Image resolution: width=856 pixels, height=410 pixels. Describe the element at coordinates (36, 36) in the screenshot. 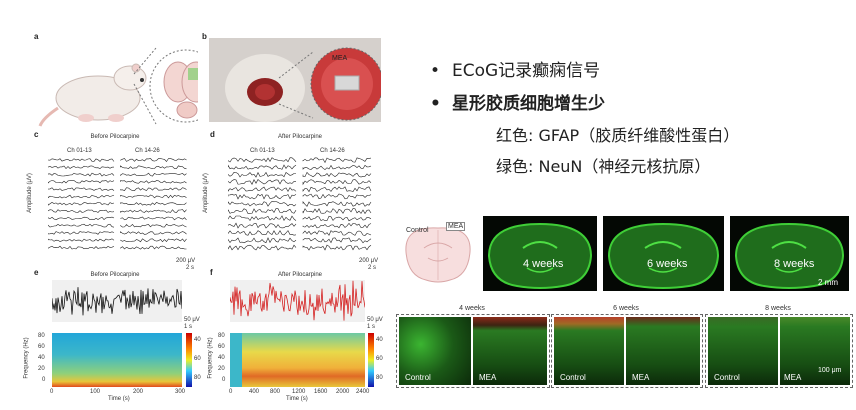

I see `panel-label-a: a` at that location.